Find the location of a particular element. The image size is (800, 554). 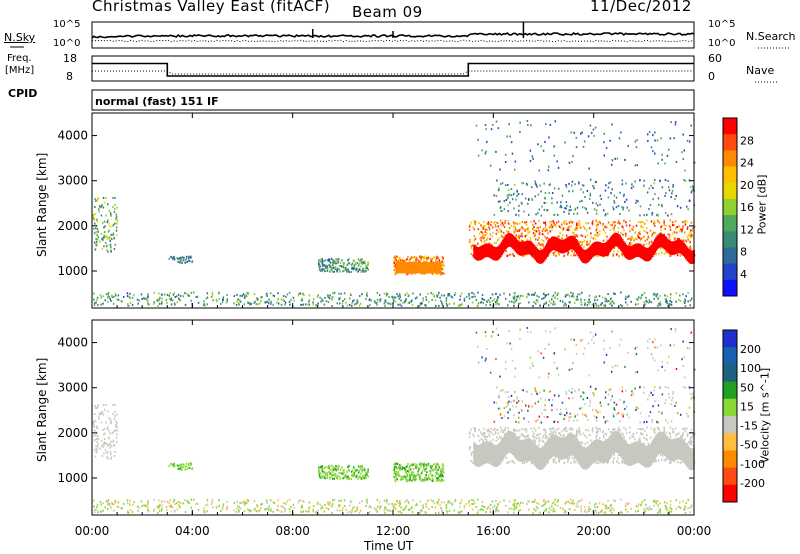

power-patch-cell is located at coordinates (431, 268).